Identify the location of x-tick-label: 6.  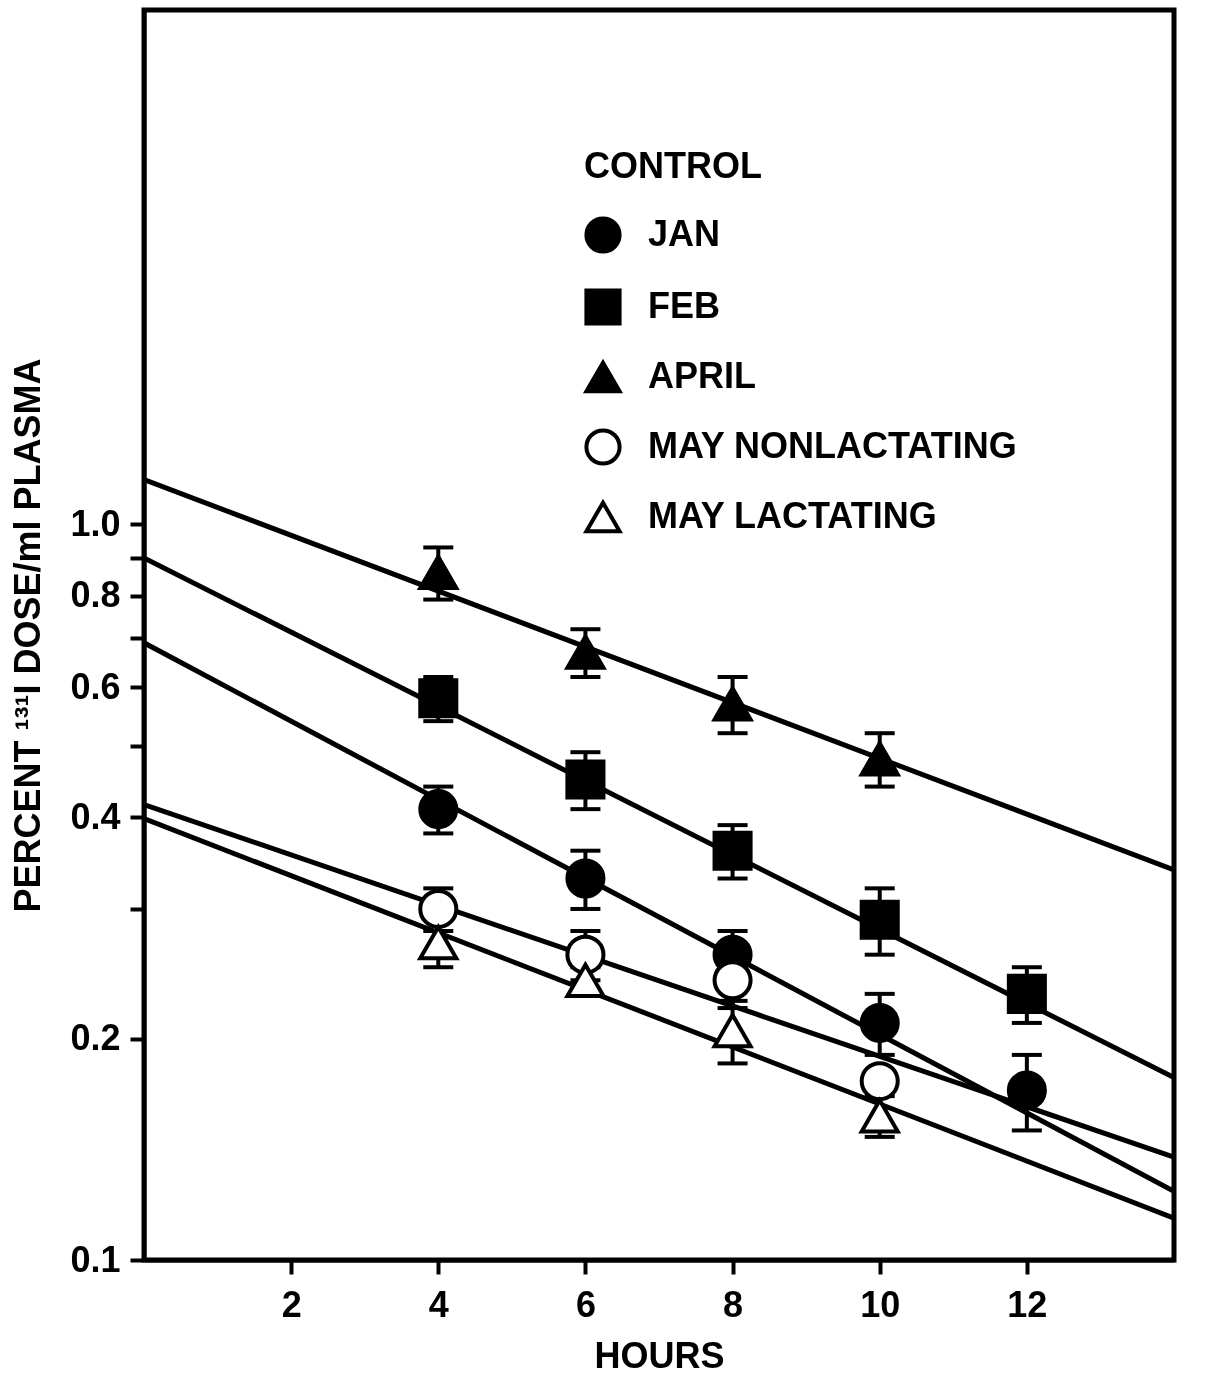
(585, 1304).